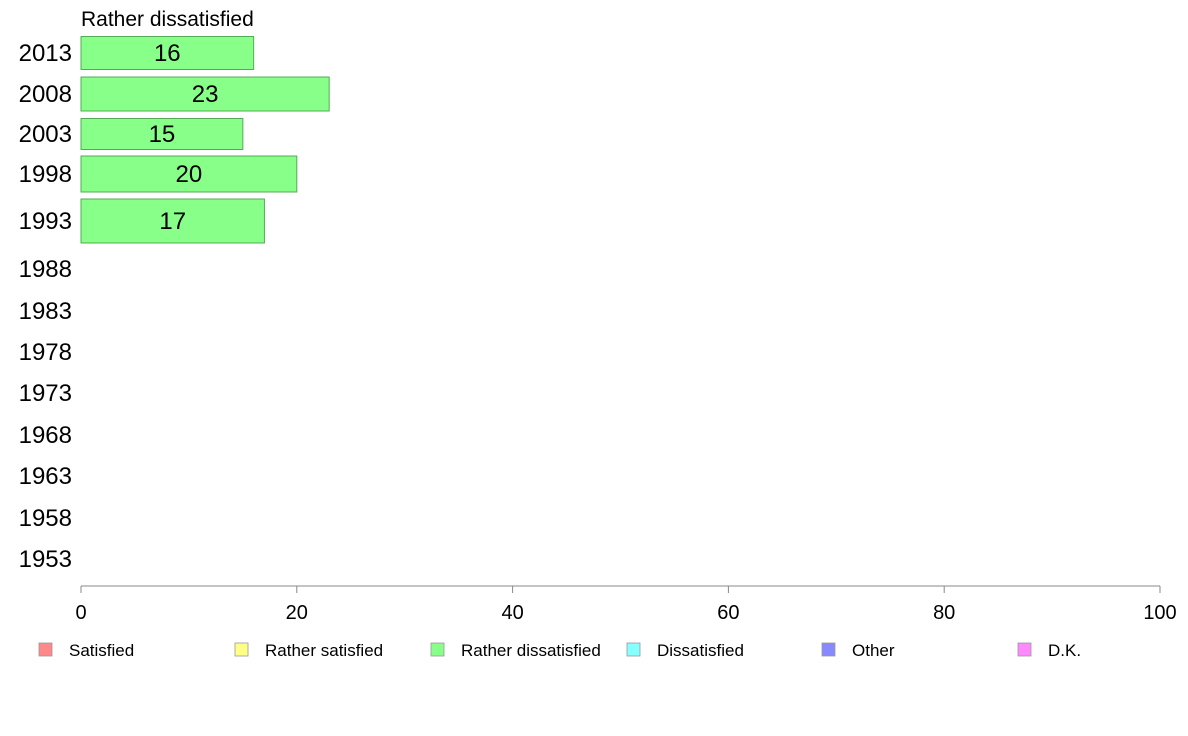 The width and height of the screenshot is (1188, 736). I want to click on legend-label-rather-dissatisfied: Rather dissatisfied, so click(531, 650).